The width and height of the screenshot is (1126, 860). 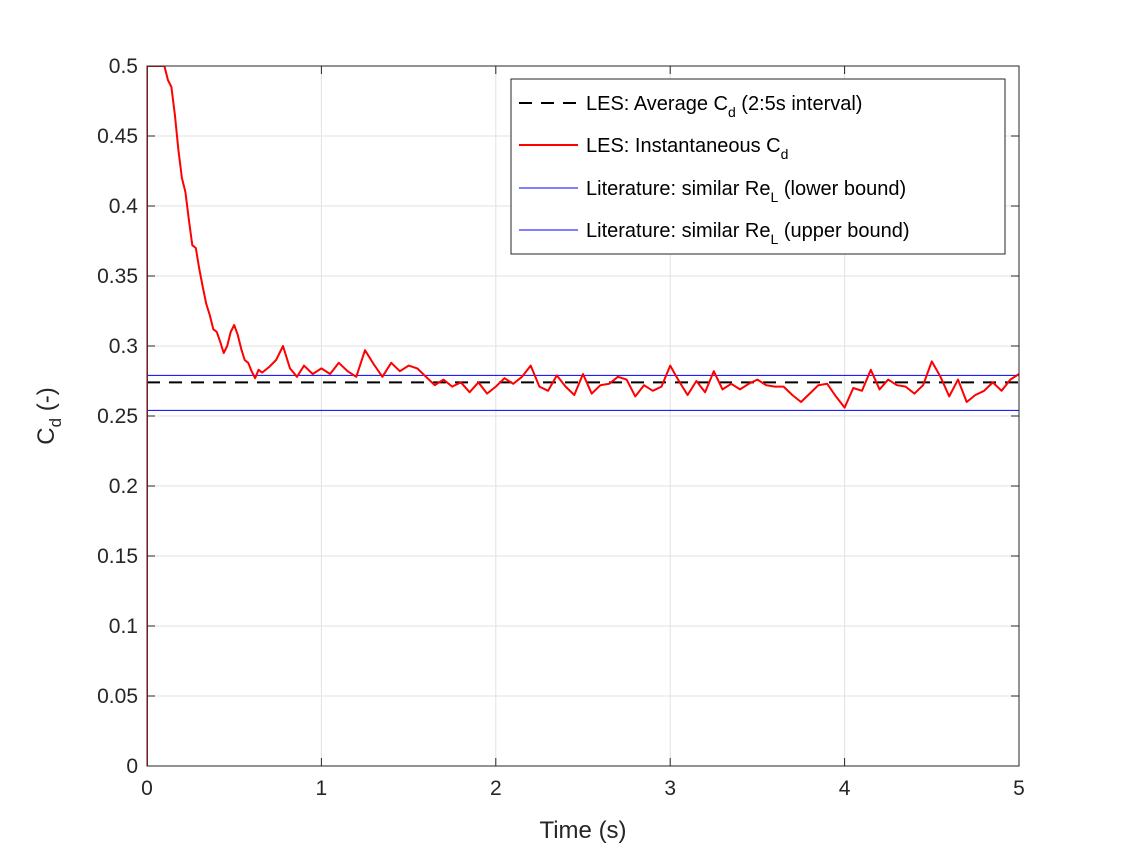 I want to click on x-tick-label: 1, so click(x=322, y=788).